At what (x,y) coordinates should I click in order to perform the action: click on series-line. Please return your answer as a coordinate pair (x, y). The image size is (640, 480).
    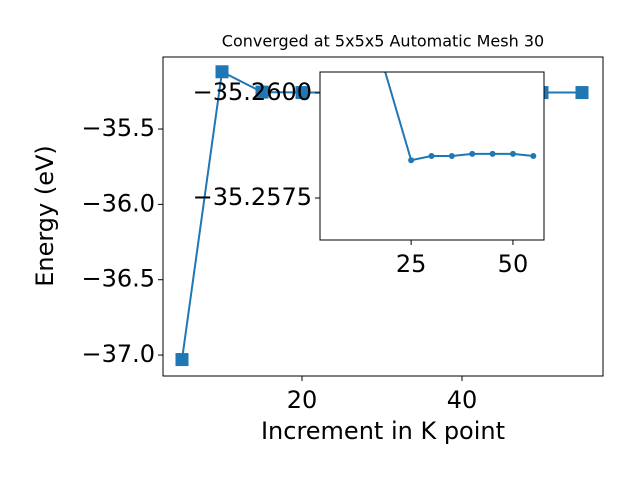
    Looking at the image, I should click on (459, 117).